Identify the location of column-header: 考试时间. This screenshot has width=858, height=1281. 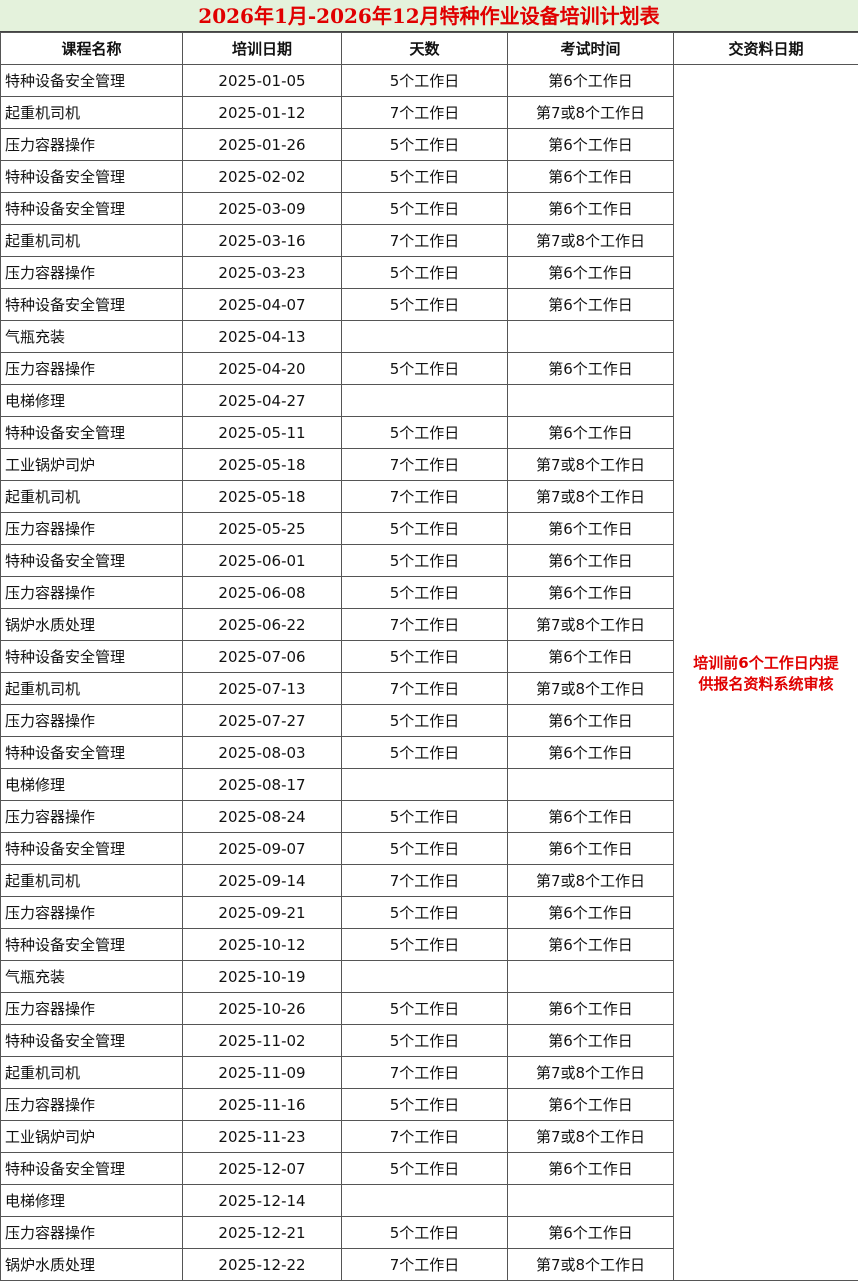
(590, 48).